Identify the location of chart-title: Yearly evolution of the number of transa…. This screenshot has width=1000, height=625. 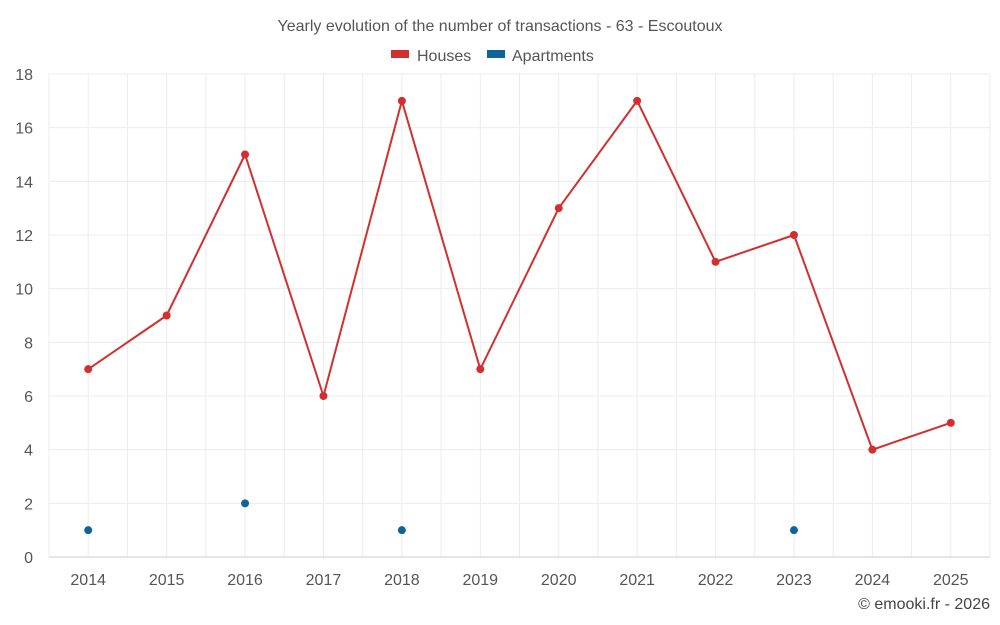
(500, 26).